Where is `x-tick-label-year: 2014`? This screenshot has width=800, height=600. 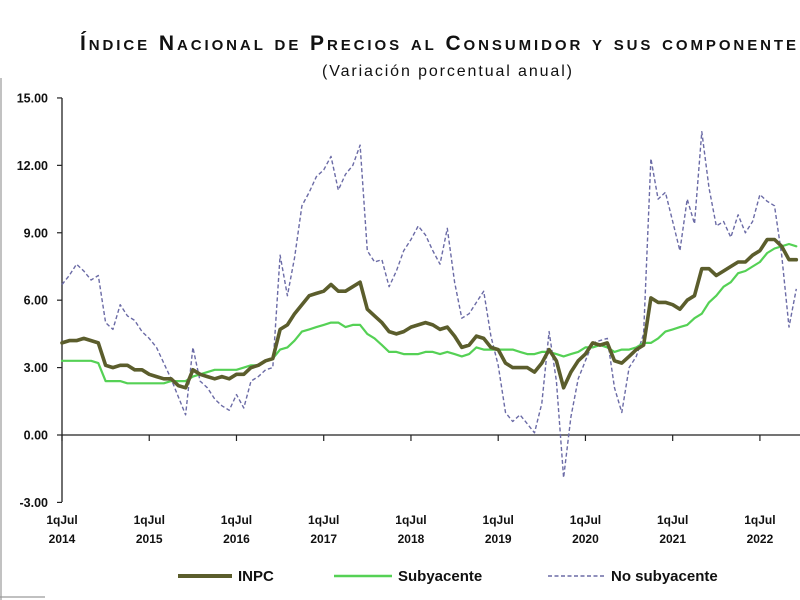
x-tick-label-year: 2014 is located at coordinates (62, 539).